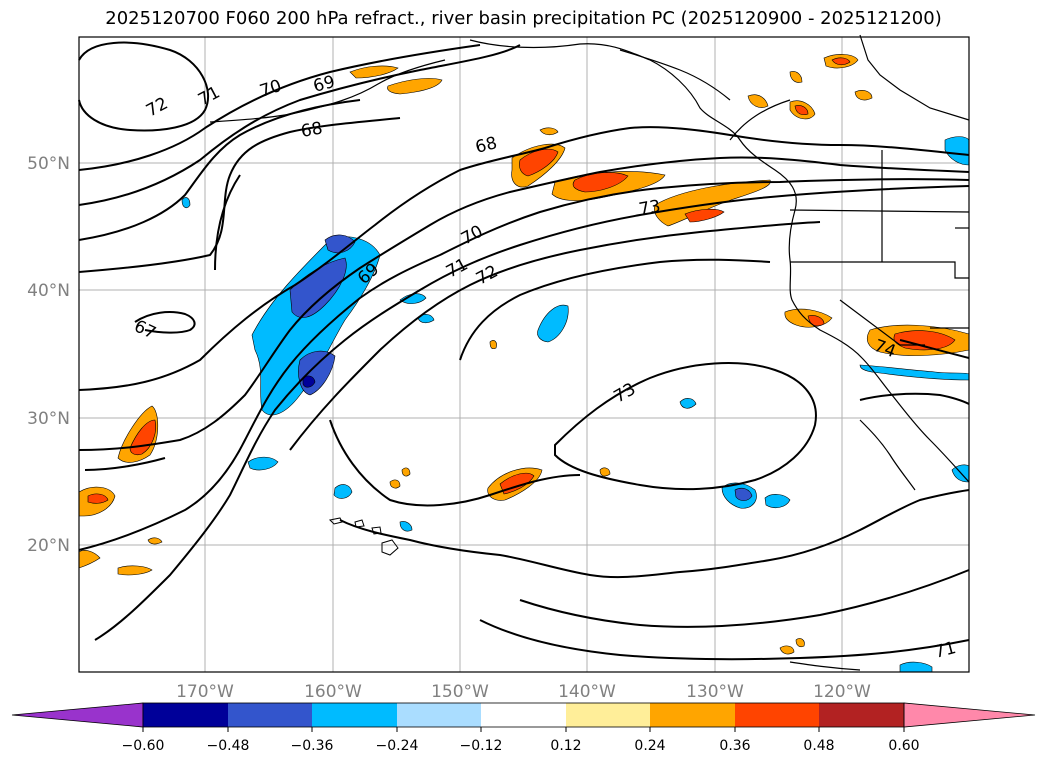 The width and height of the screenshot is (1047, 765). Describe the element at coordinates (587, 692) in the screenshot. I see `lon-label-140w: 140°W` at that location.